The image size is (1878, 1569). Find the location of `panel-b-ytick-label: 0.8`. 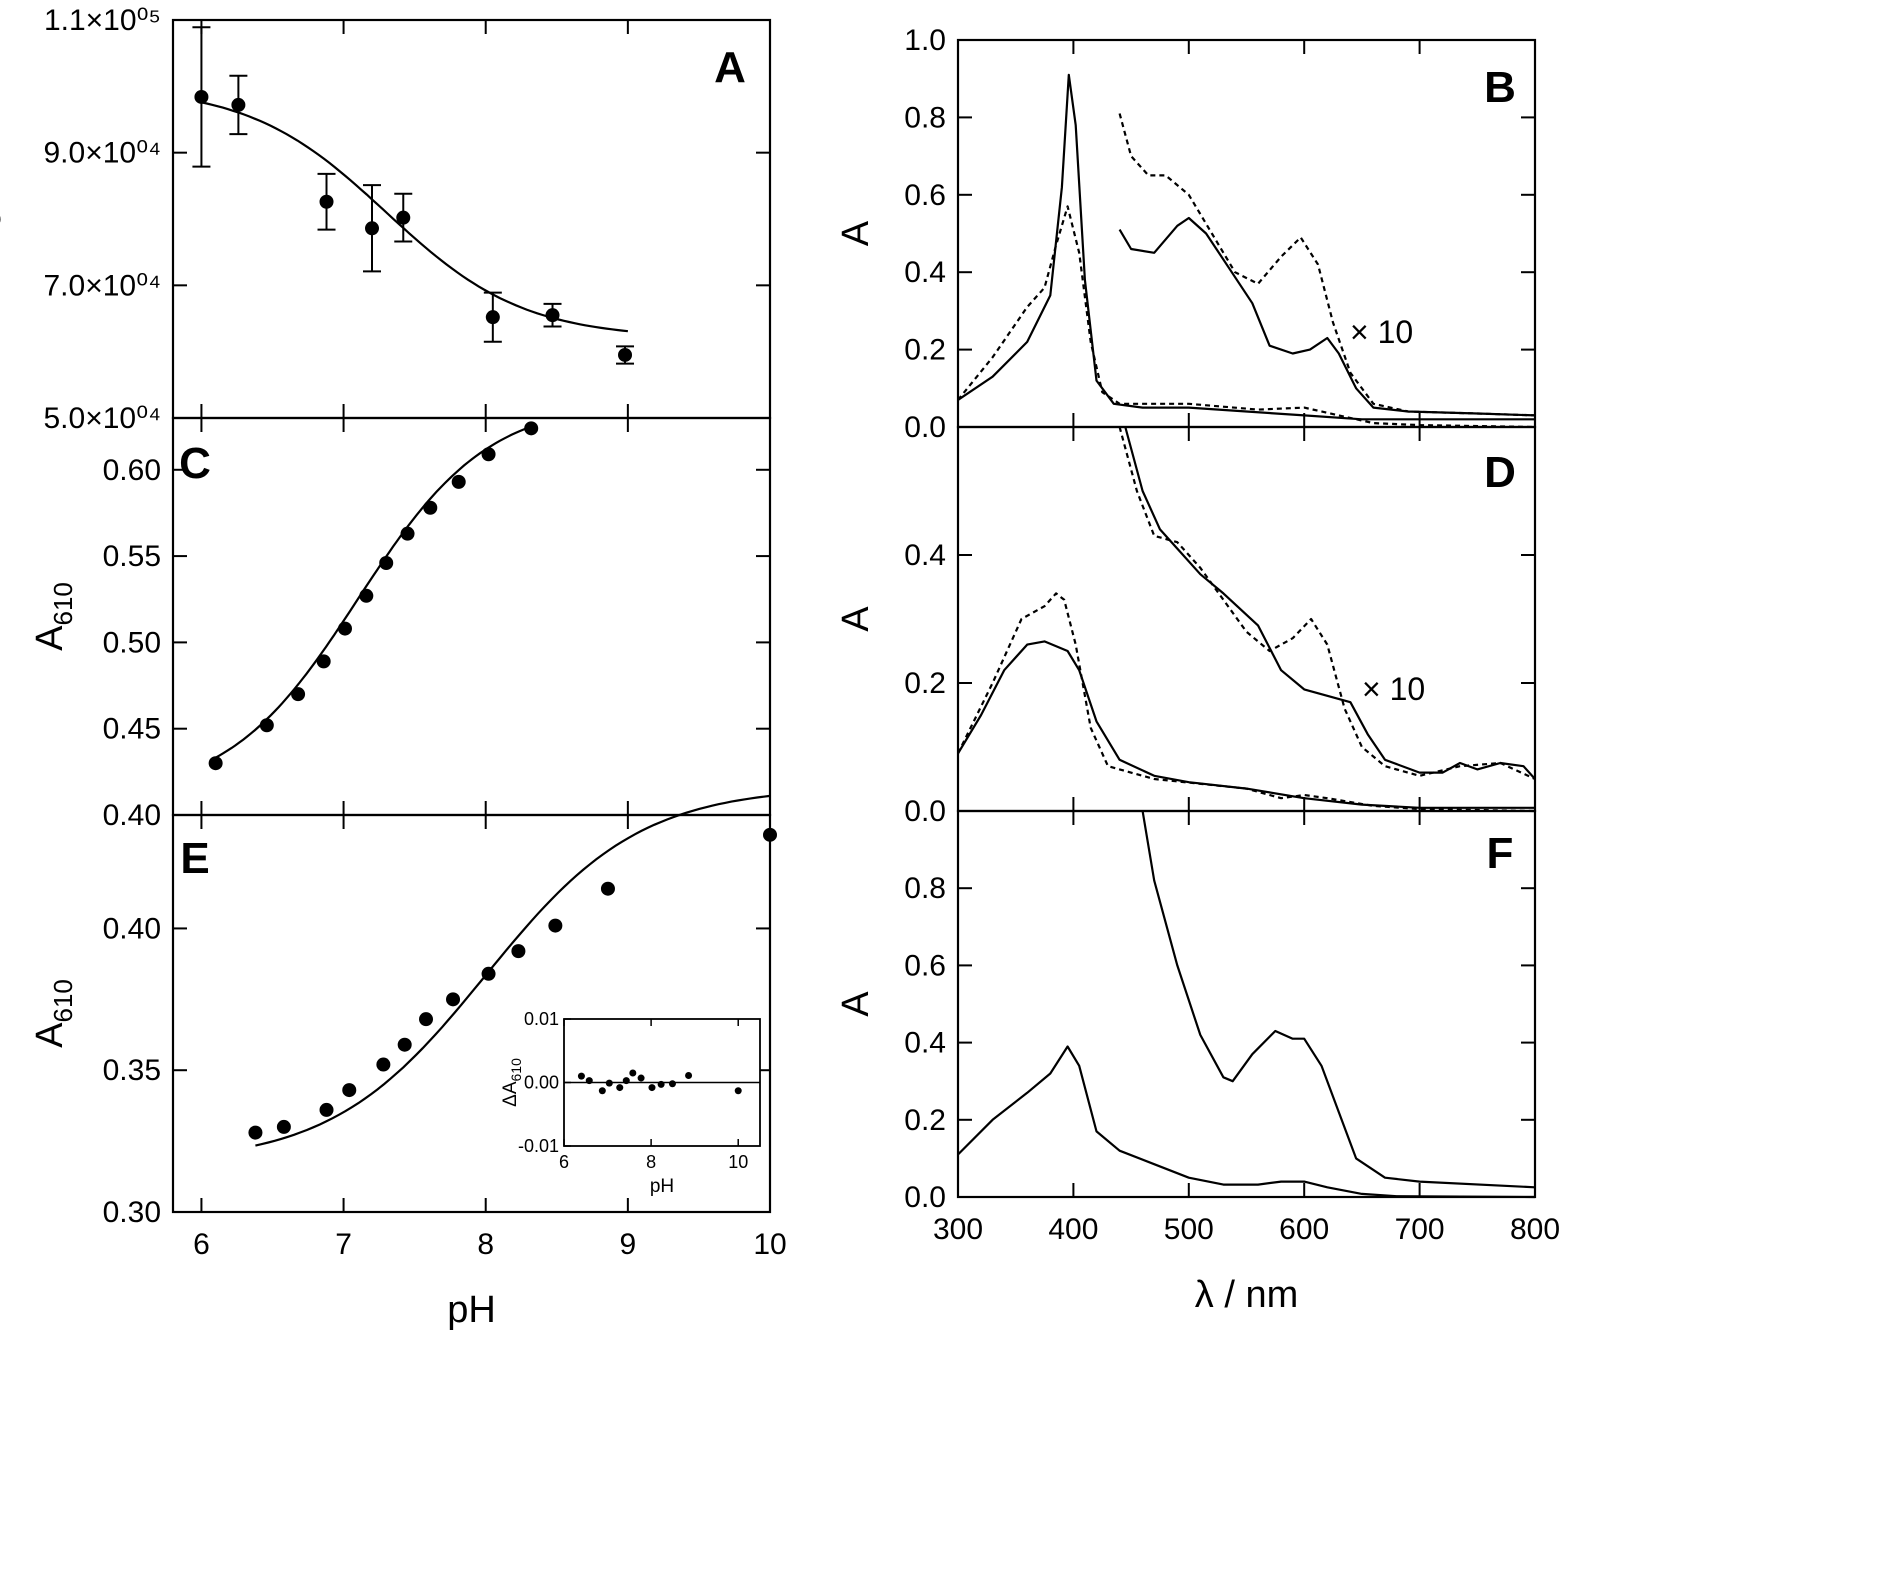

panel-b-ytick-label: 0.8 is located at coordinates (925, 117).